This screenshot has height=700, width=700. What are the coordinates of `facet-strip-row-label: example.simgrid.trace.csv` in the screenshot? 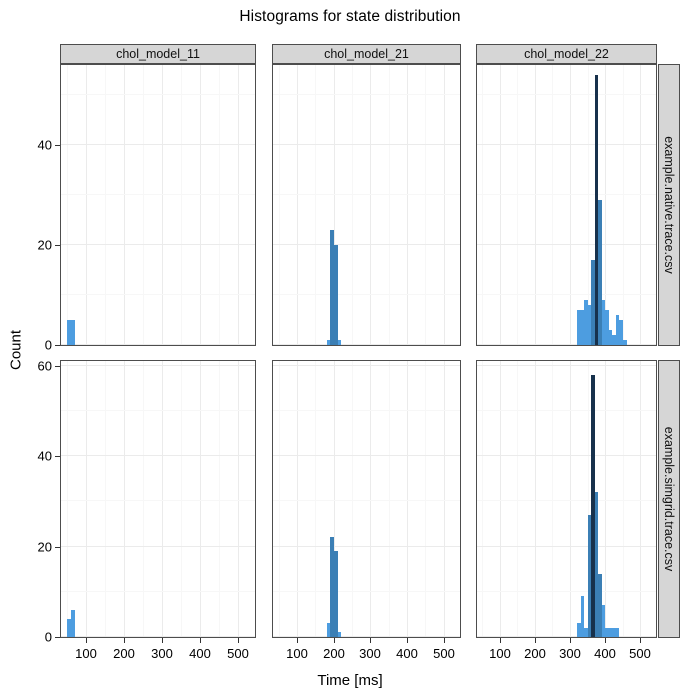 It's located at (669, 499).